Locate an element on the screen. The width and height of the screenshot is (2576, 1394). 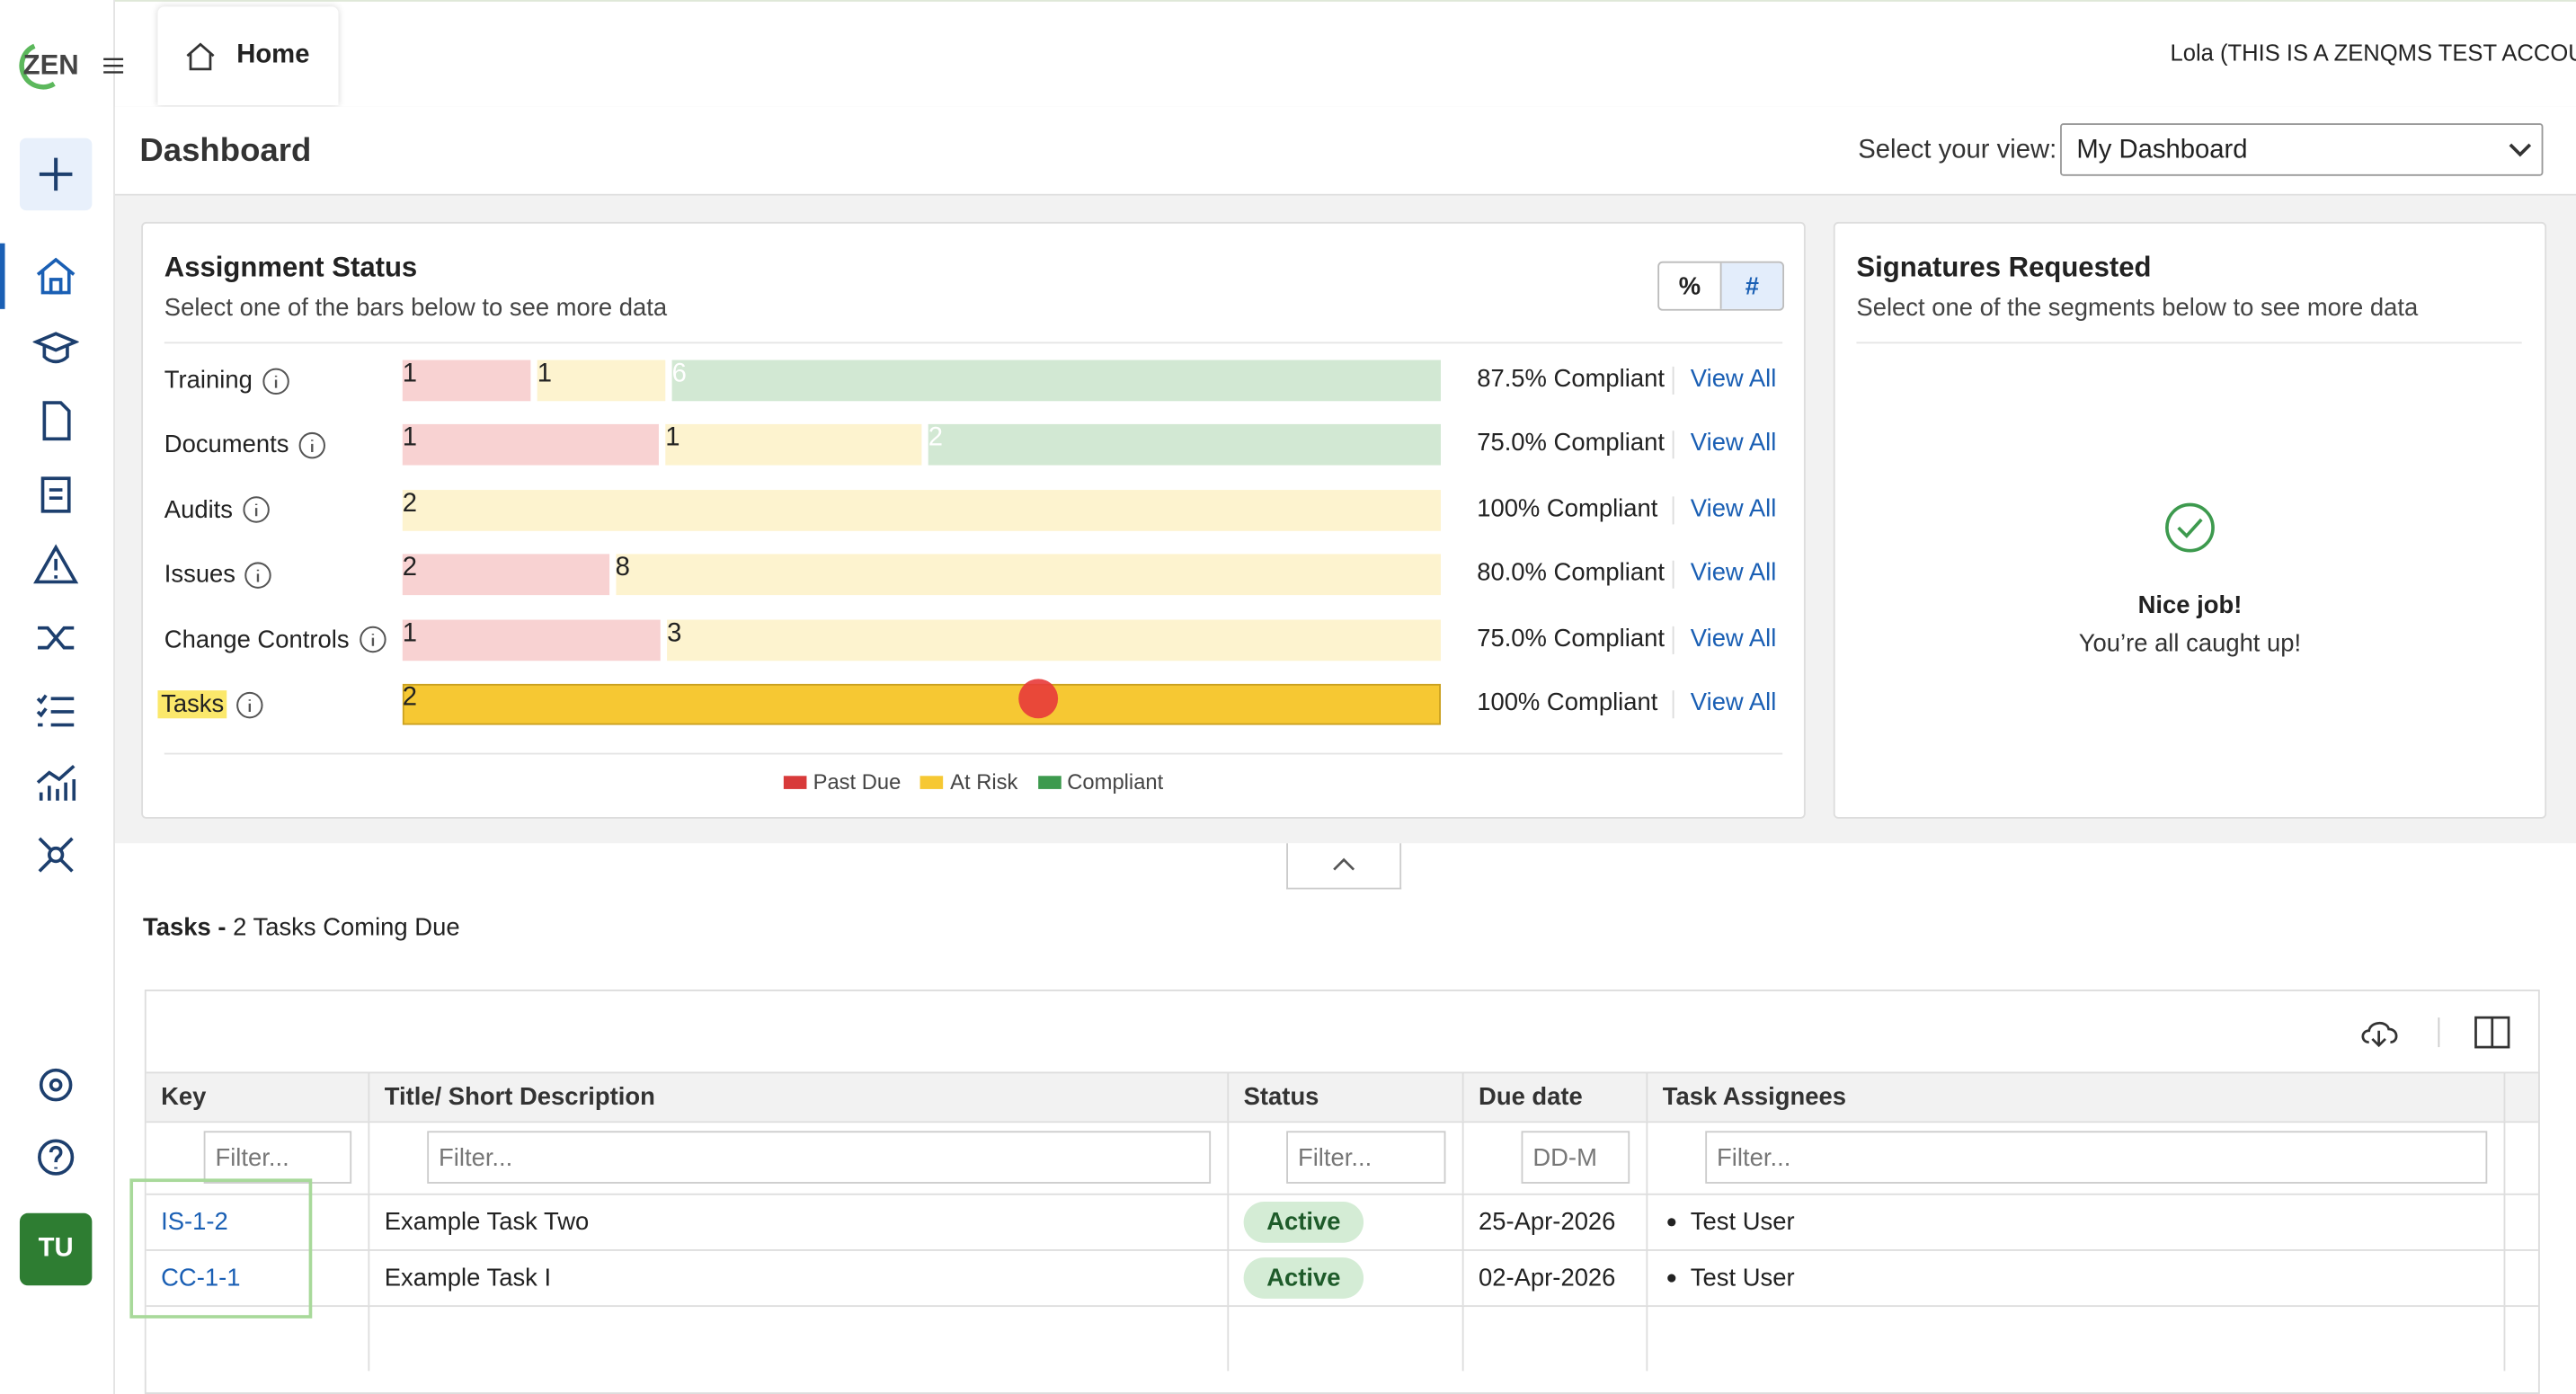
task-key-link: CC-1-1 is located at coordinates (201, 1277).